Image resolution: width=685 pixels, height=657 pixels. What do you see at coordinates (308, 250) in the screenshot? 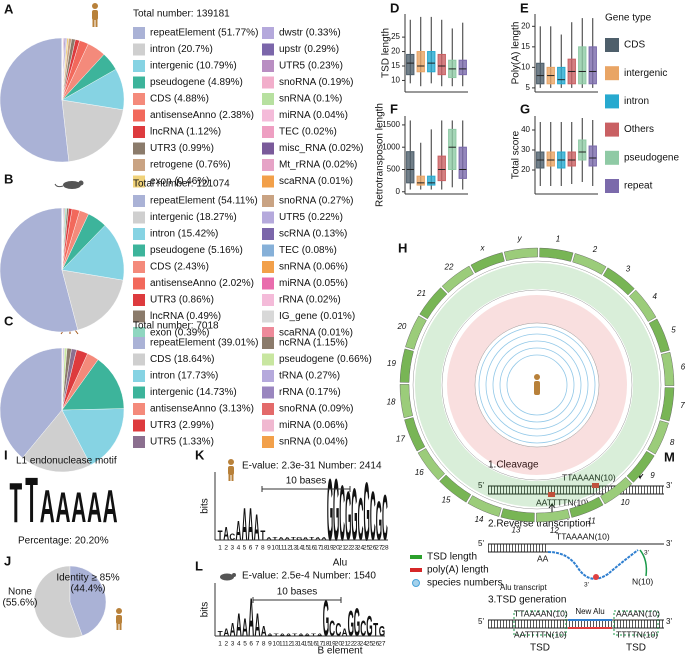
I see `legend-label: TEC (0.08%)` at bounding box center [308, 250].